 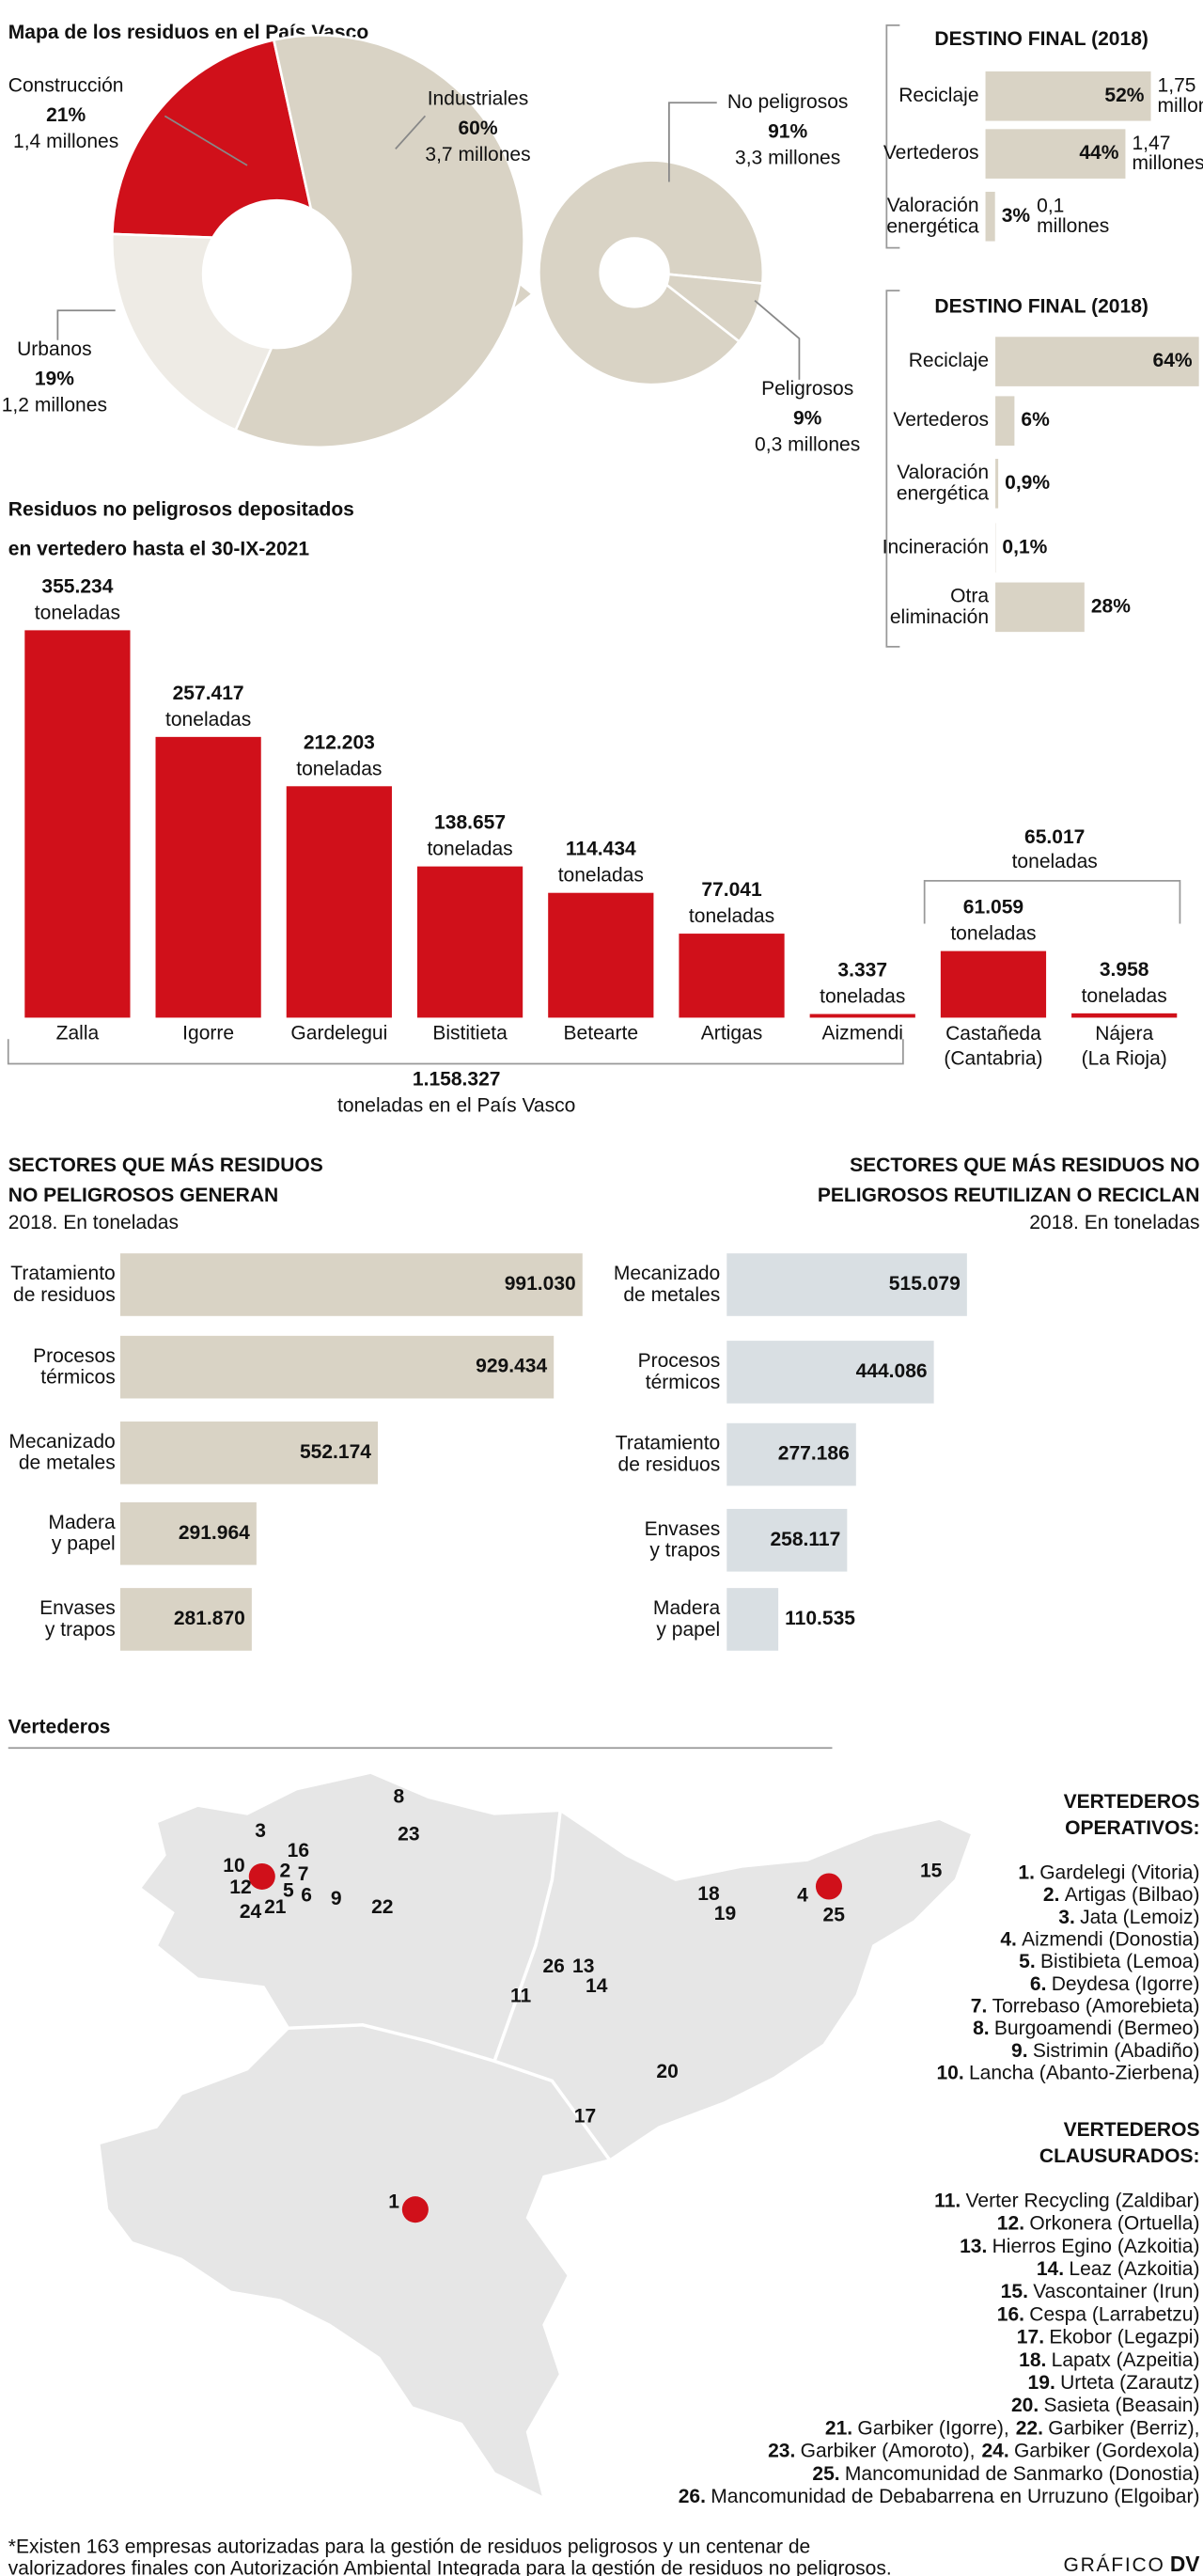 What do you see at coordinates (1099, 1939) in the screenshot?
I see `list-line: 4. Aizmendi (Donostia)` at bounding box center [1099, 1939].